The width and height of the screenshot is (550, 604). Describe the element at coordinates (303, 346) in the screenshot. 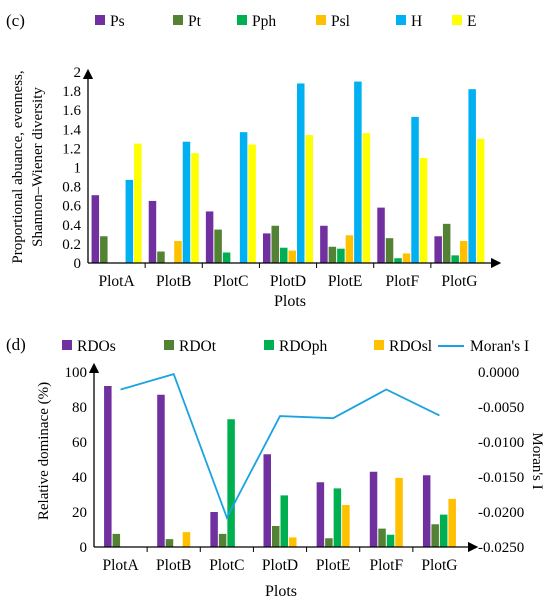

I see `legend-label-rdoph: RDOph` at that location.